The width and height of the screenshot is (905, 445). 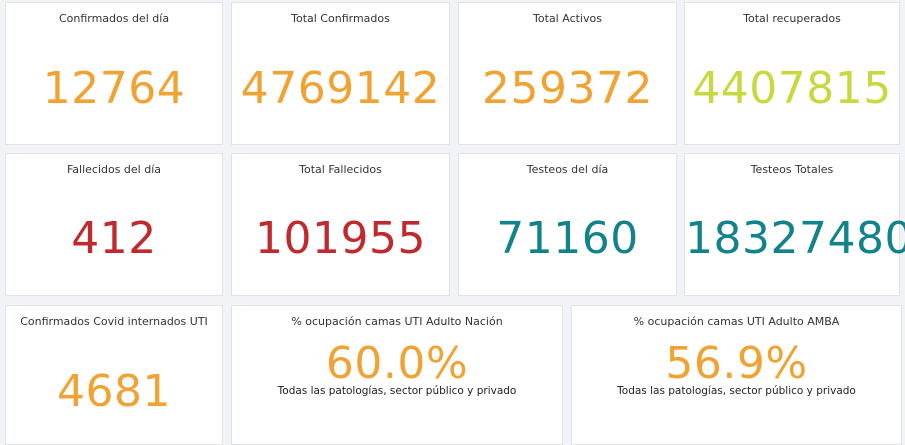 What do you see at coordinates (736, 363) in the screenshot?
I see `card-value: 56.9%` at bounding box center [736, 363].